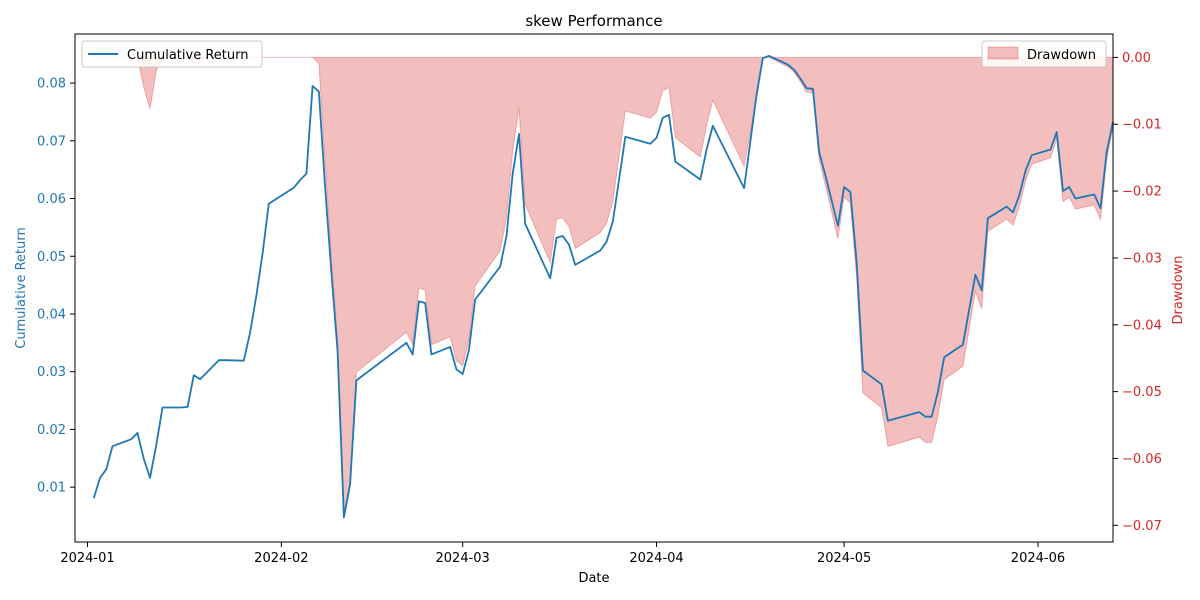 The height and width of the screenshot is (600, 1200). I want to click on y-right-tick-label: −0.04, so click(1142, 325).